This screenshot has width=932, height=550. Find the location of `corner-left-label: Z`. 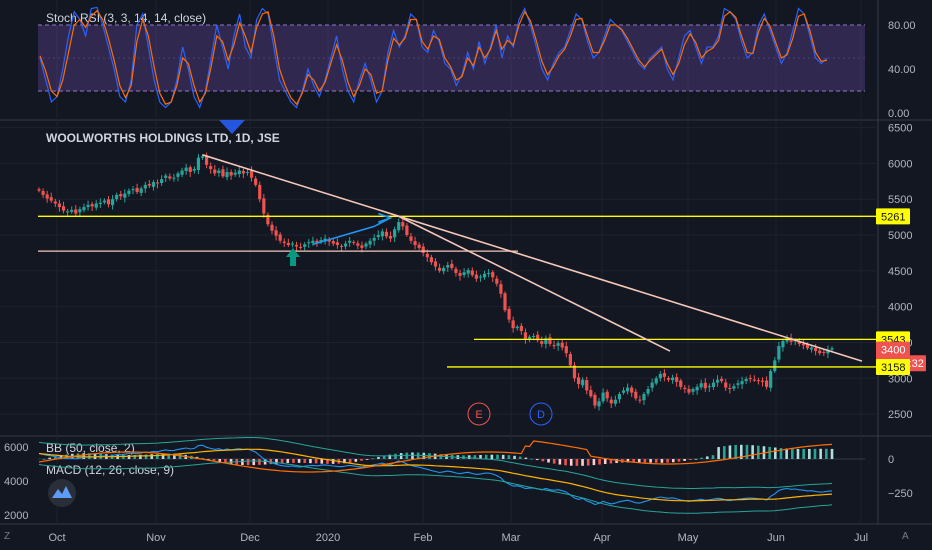

corner-left-label: Z is located at coordinates (7, 536).